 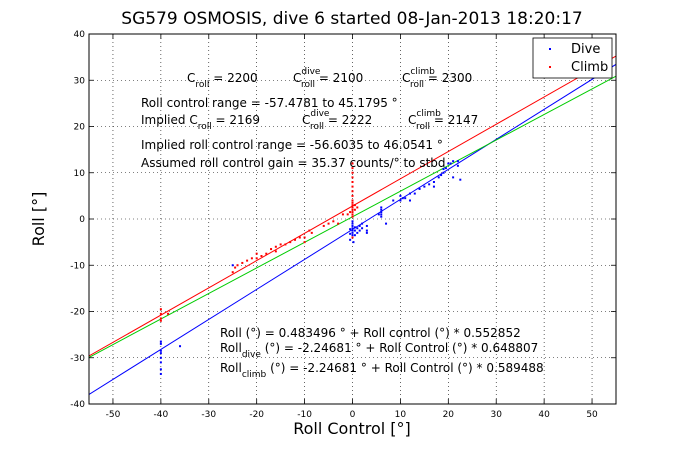 I want to click on x-tick-label: -50, so click(x=113, y=415).